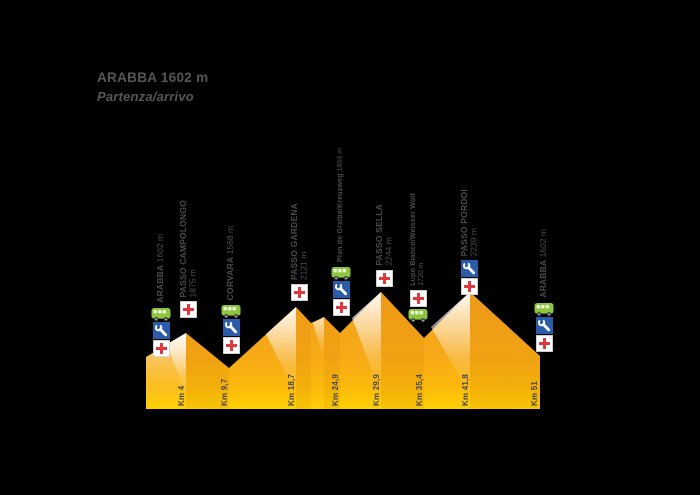  What do you see at coordinates (224, 392) in the screenshot?
I see `km-marker: Km 9,7` at bounding box center [224, 392].